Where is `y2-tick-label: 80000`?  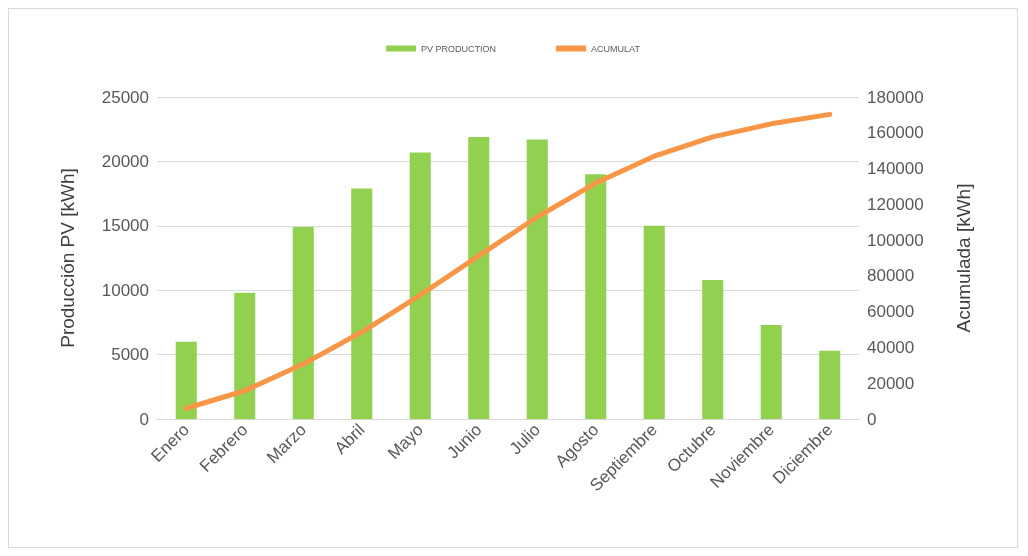 y2-tick-label: 80000 is located at coordinates (891, 276).